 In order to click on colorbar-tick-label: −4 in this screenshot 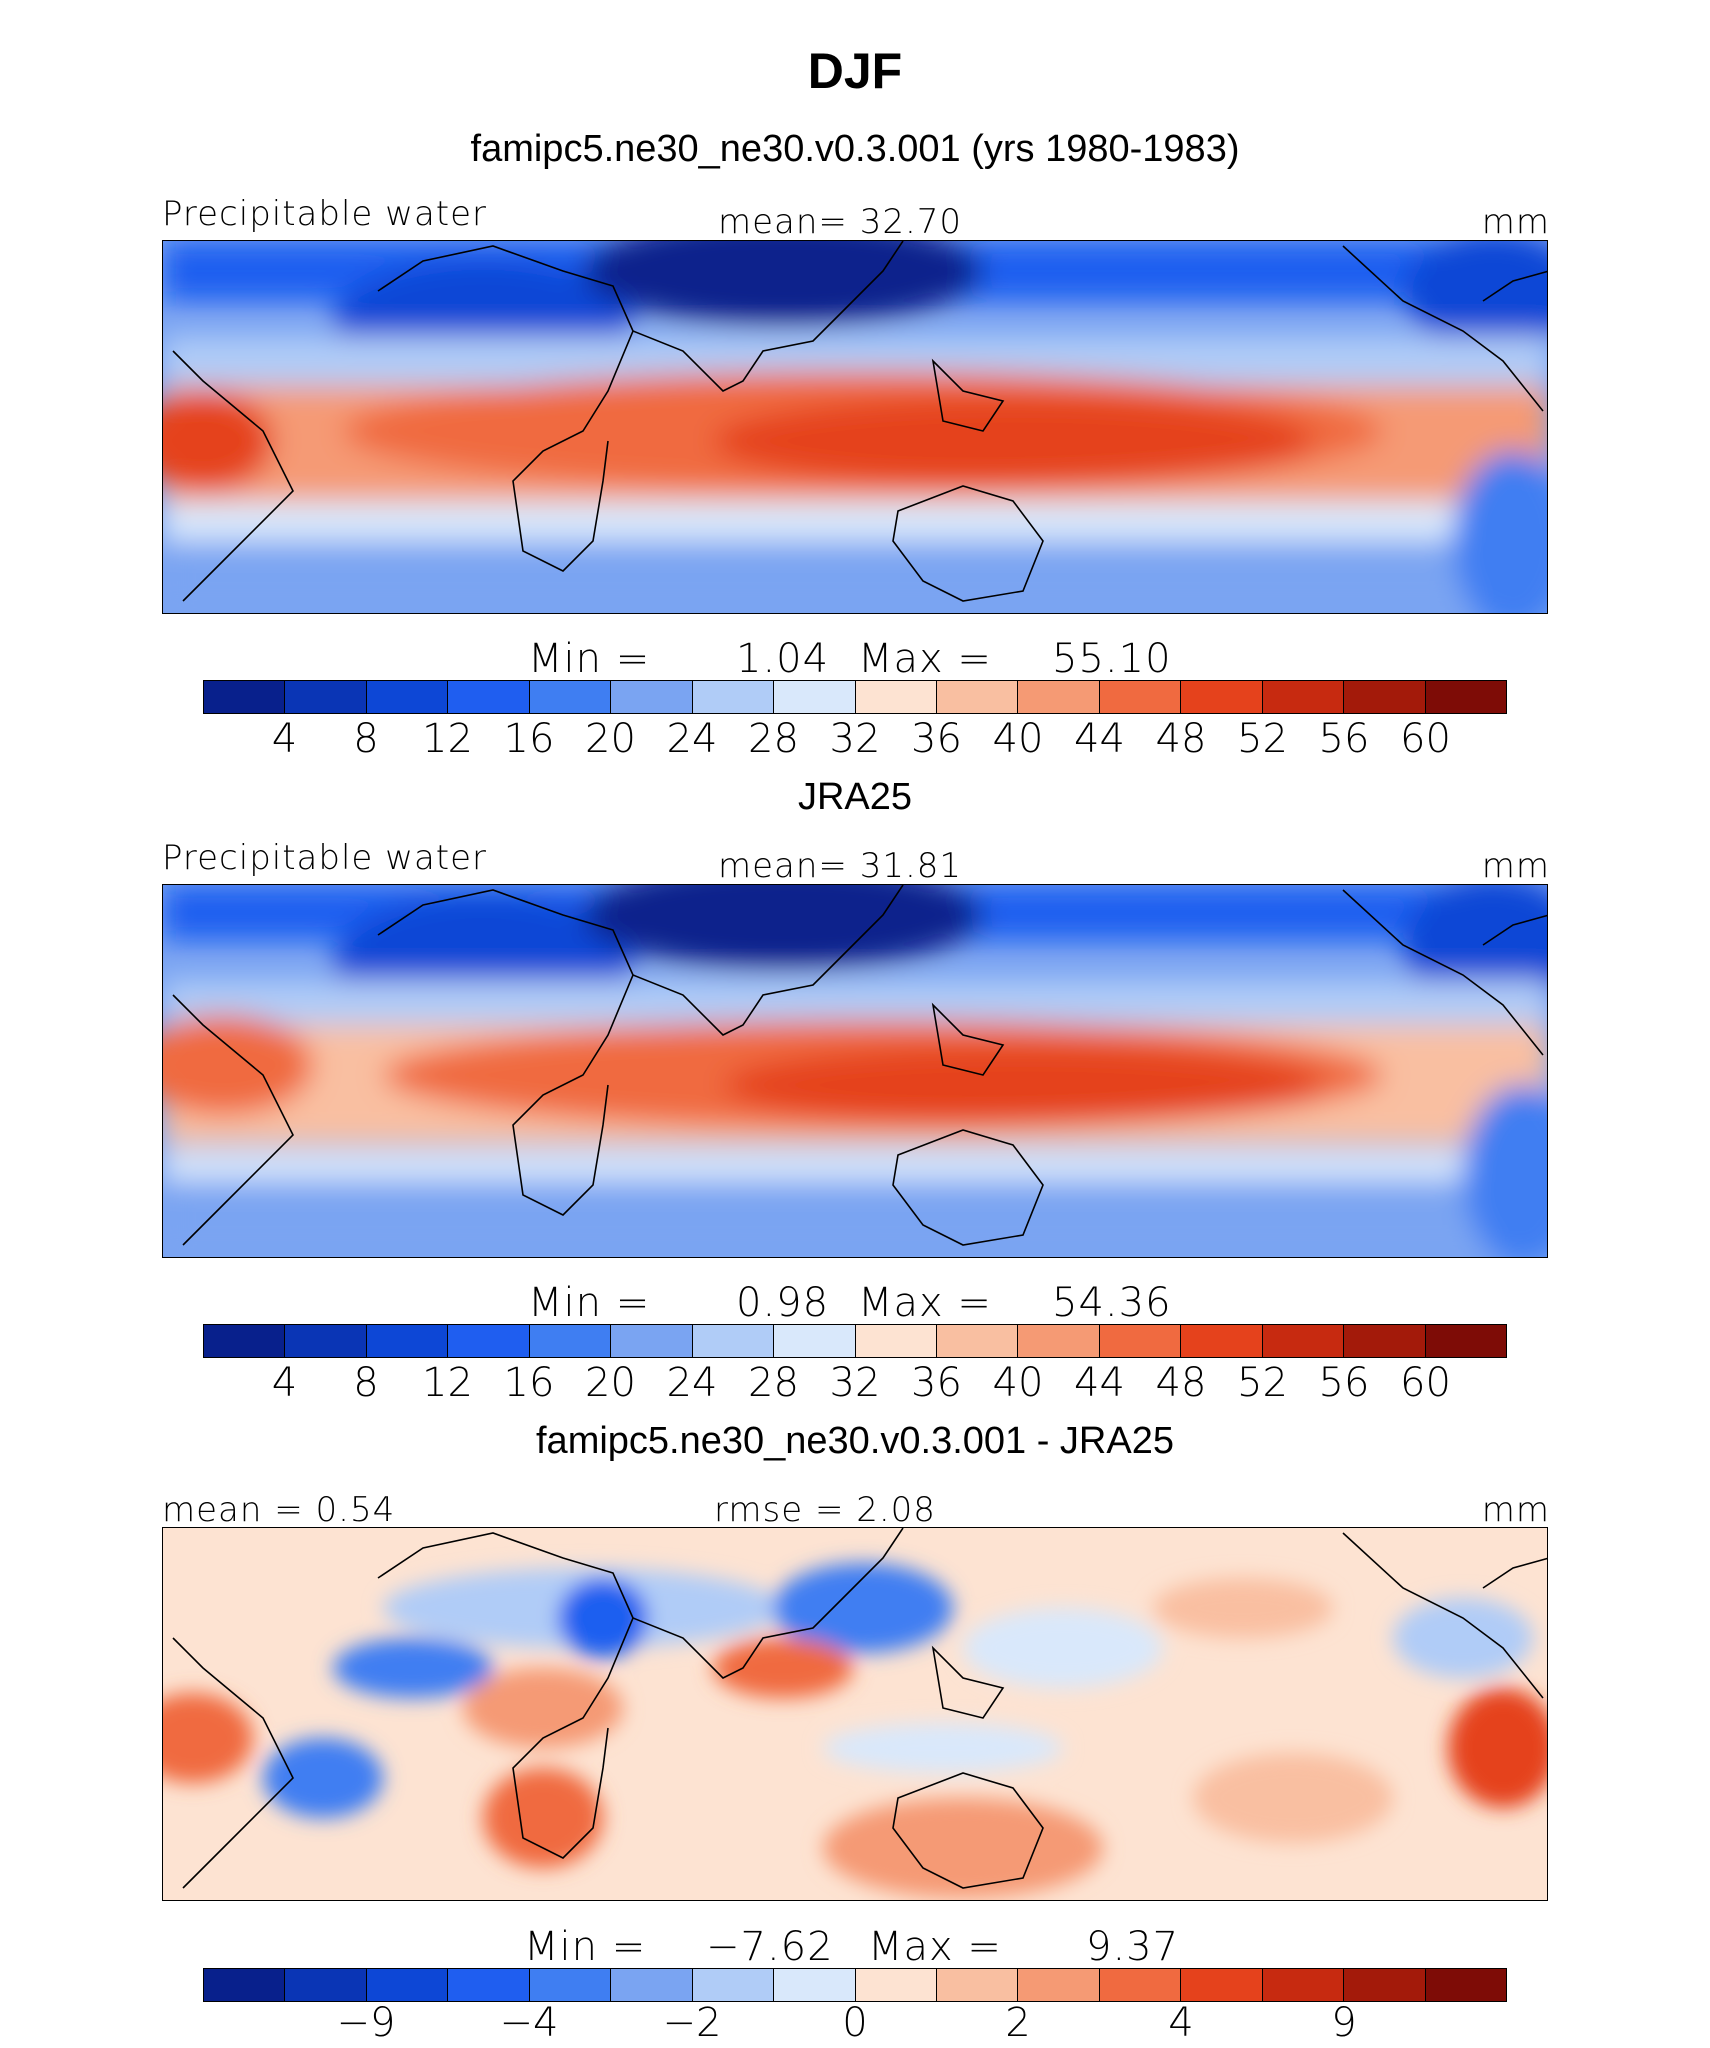, I will do `click(529, 2023)`.